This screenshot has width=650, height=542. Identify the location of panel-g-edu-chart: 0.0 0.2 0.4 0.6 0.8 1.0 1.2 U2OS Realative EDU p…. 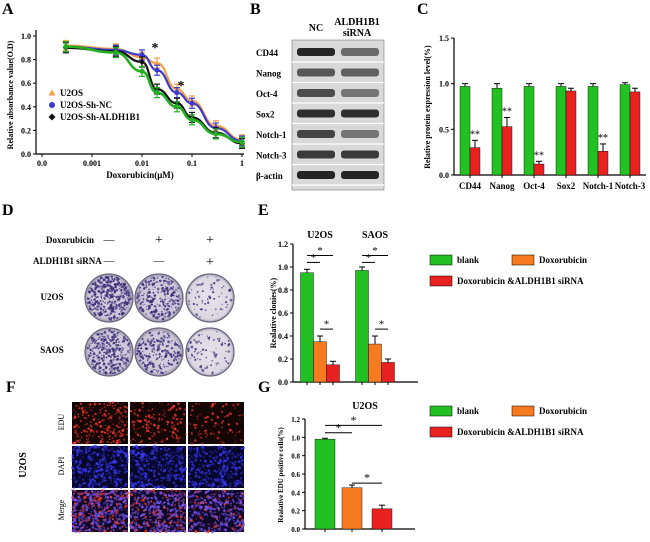
(346, 467).